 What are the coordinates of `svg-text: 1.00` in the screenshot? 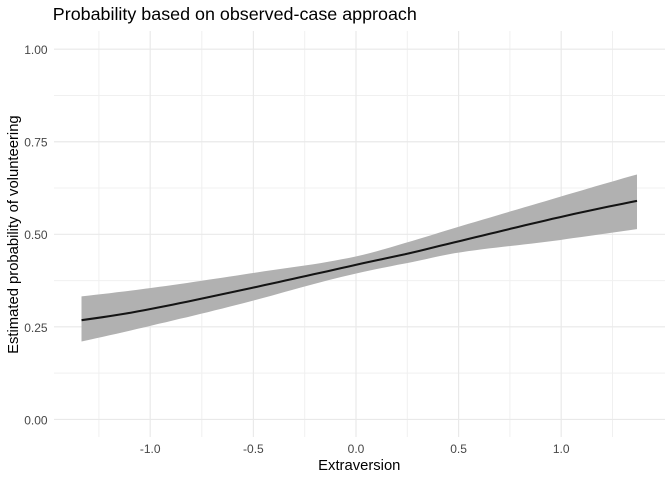 It's located at (36, 50).